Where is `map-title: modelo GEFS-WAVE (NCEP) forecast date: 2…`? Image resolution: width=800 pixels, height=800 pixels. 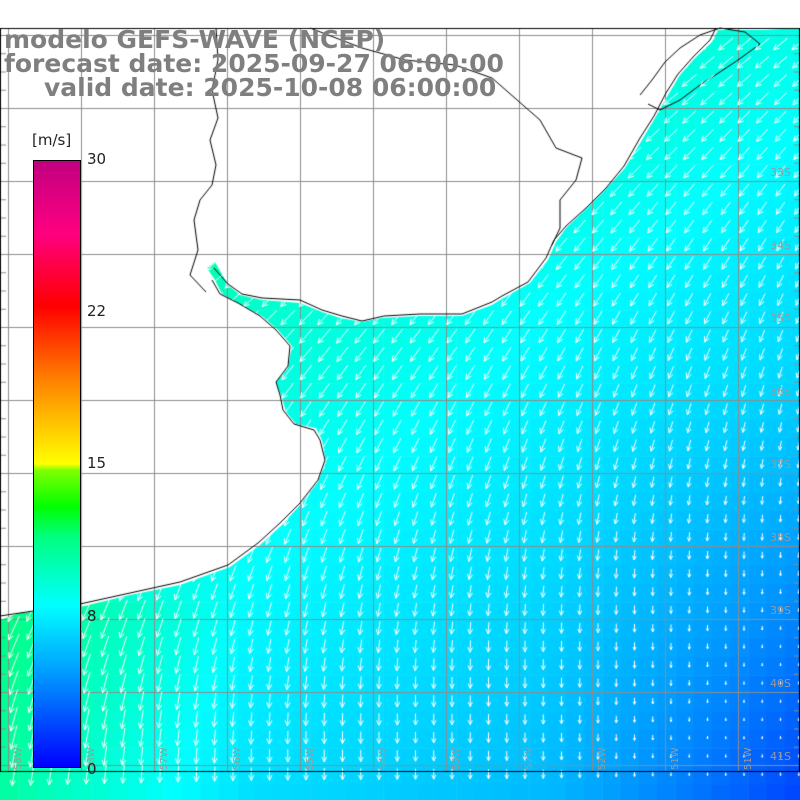
map-title: modelo GEFS-WAVE (NCEP) forecast date: 2… is located at coordinates (254, 63).